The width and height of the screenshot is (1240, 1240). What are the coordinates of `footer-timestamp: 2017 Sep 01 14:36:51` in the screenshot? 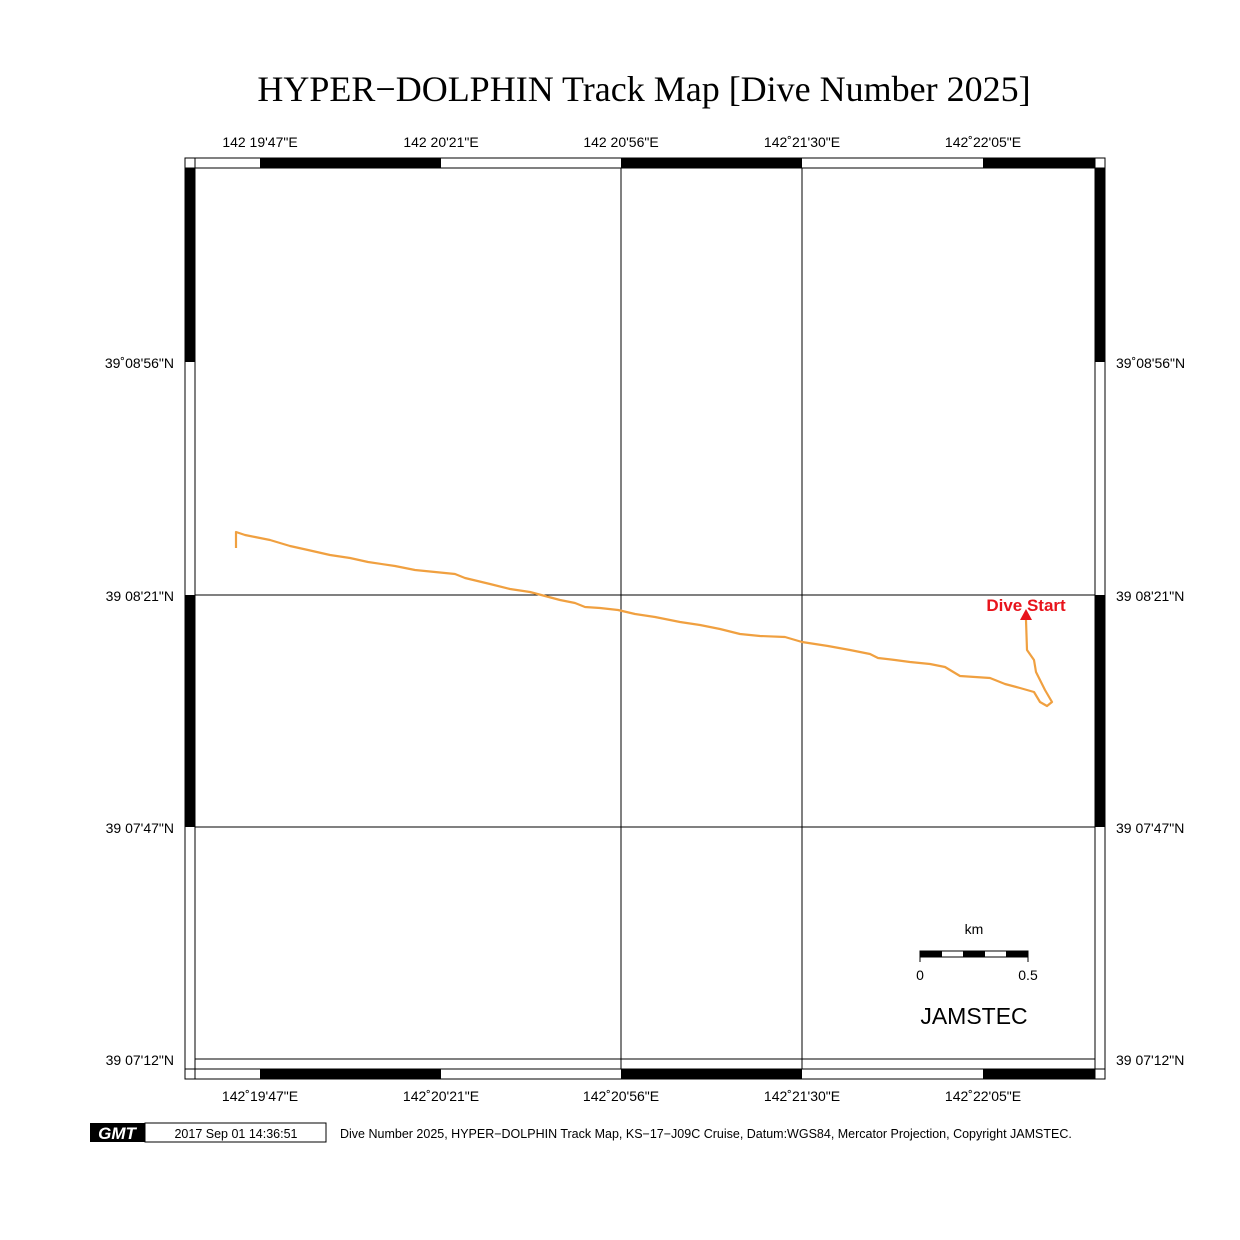 It's located at (235, 1134).